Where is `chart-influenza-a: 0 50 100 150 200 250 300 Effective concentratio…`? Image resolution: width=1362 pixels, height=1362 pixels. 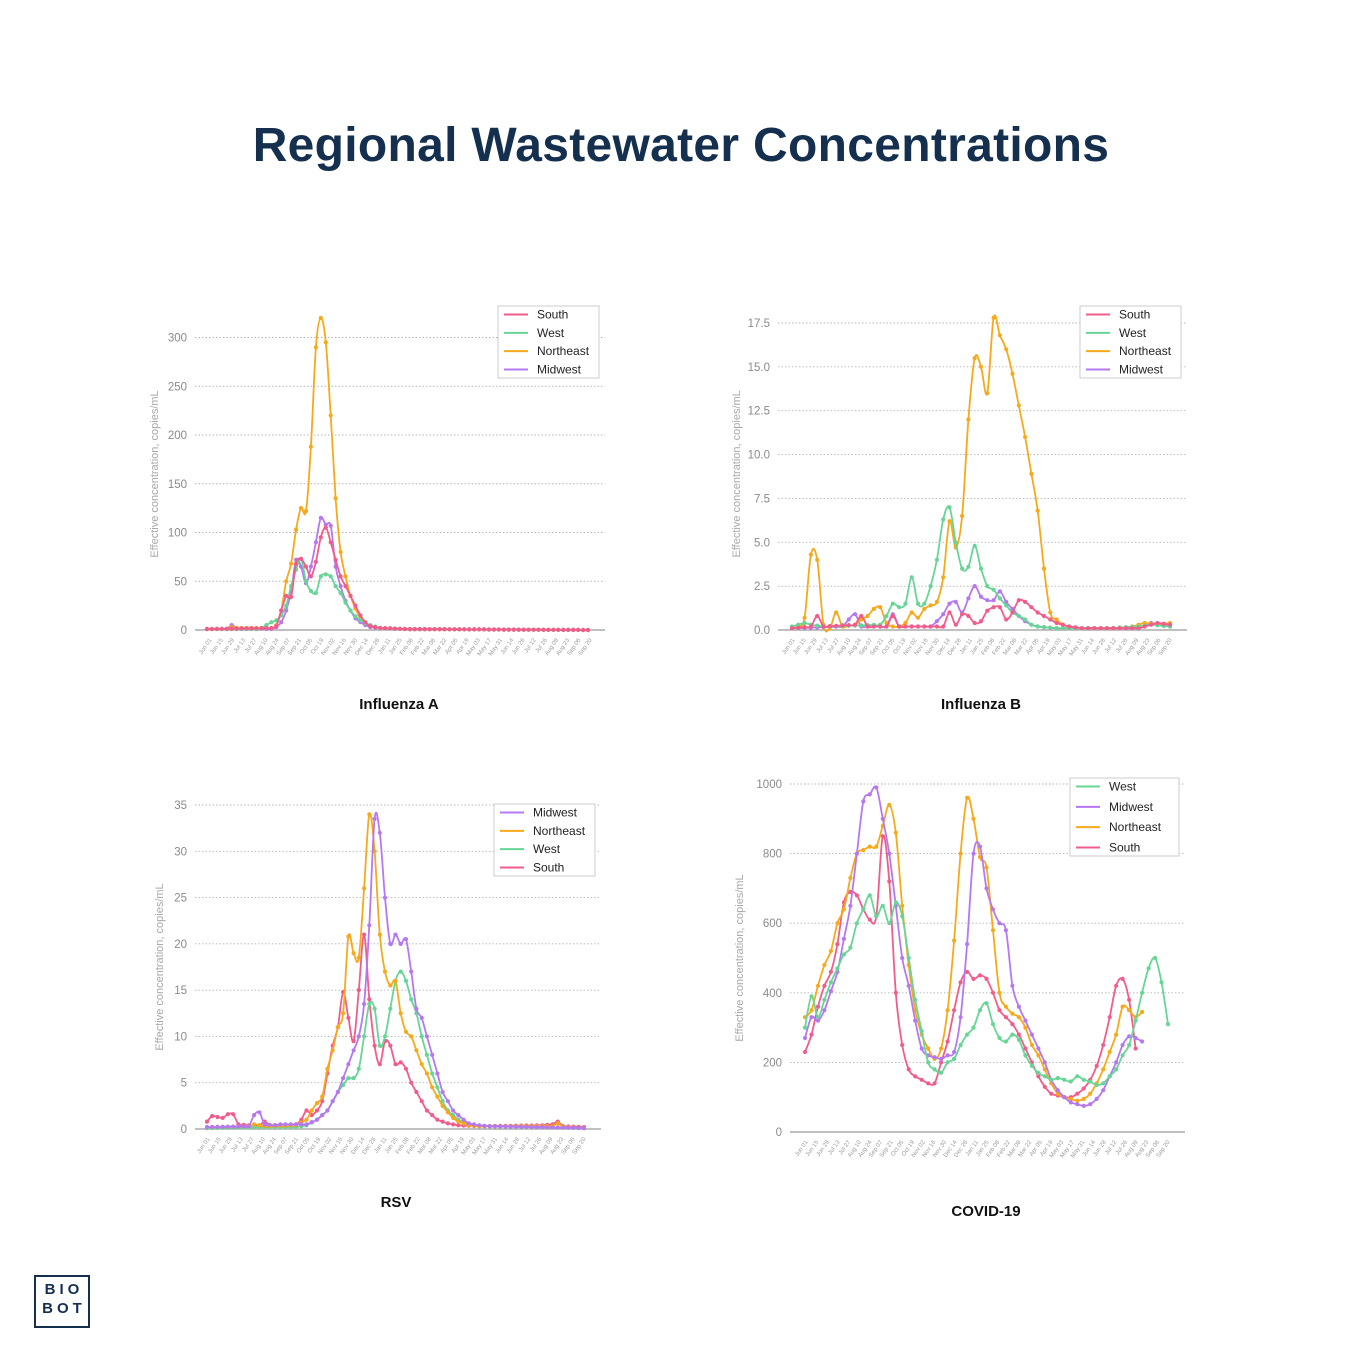
chart-influenza-a: 0 50 100 150 200 250 300 Effective concentratio… is located at coordinates (377, 481).